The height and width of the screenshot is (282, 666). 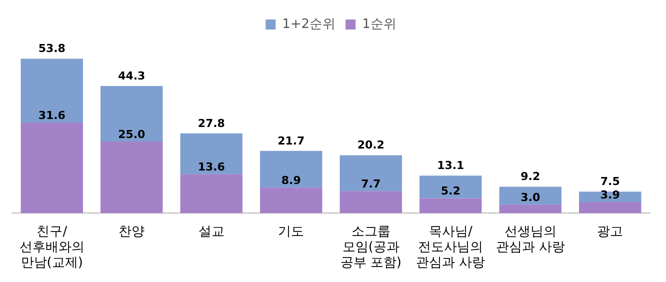 What do you see at coordinates (291, 181) in the screenshot?
I see `data-label: 8.9` at bounding box center [291, 181].